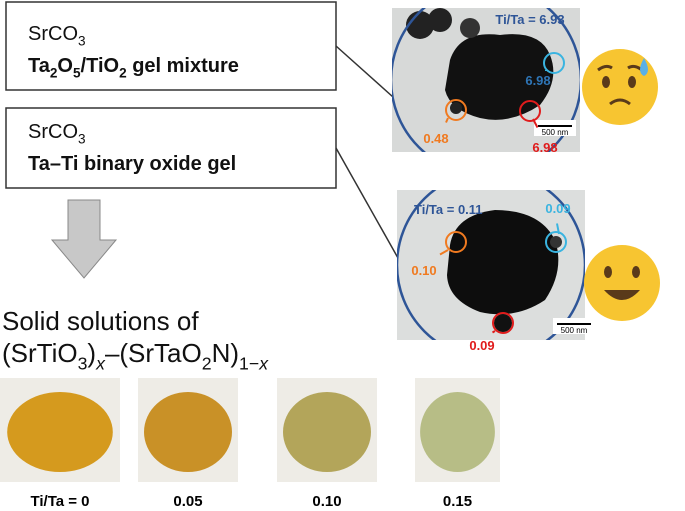 This screenshot has height=511, width=685. I want to click on sample-label: 0.15, so click(457, 501).